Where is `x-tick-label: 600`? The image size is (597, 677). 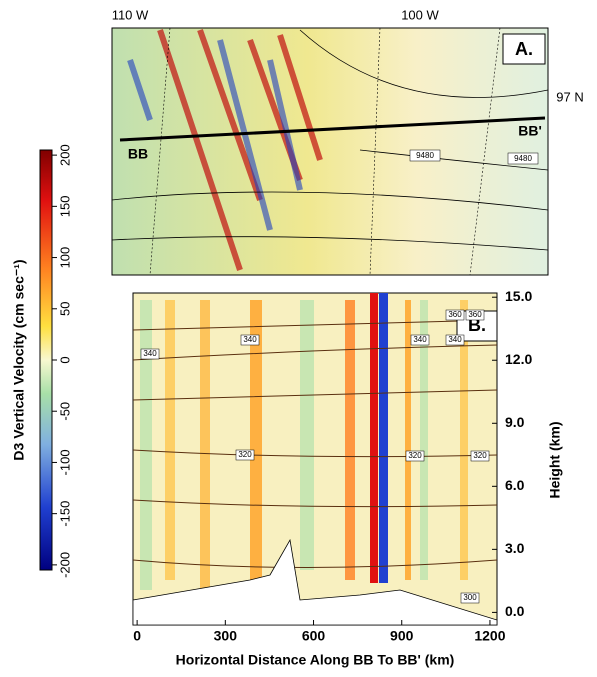
x-tick-label: 600 is located at coordinates (314, 636).